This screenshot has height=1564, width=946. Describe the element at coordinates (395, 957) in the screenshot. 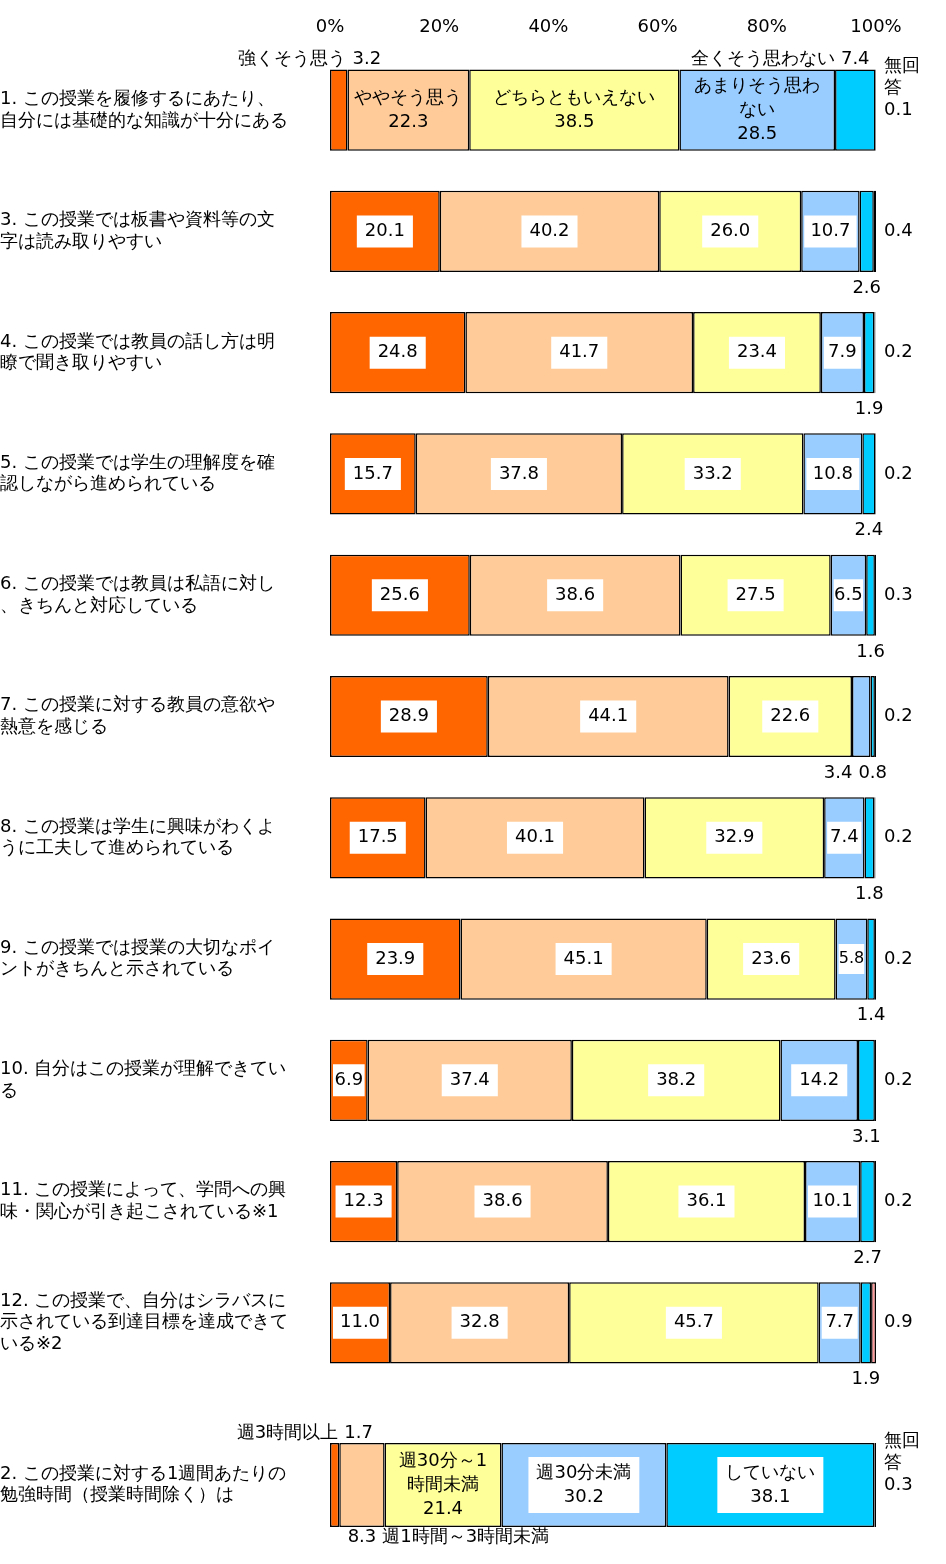

I see `data-label: 23.9` at that location.